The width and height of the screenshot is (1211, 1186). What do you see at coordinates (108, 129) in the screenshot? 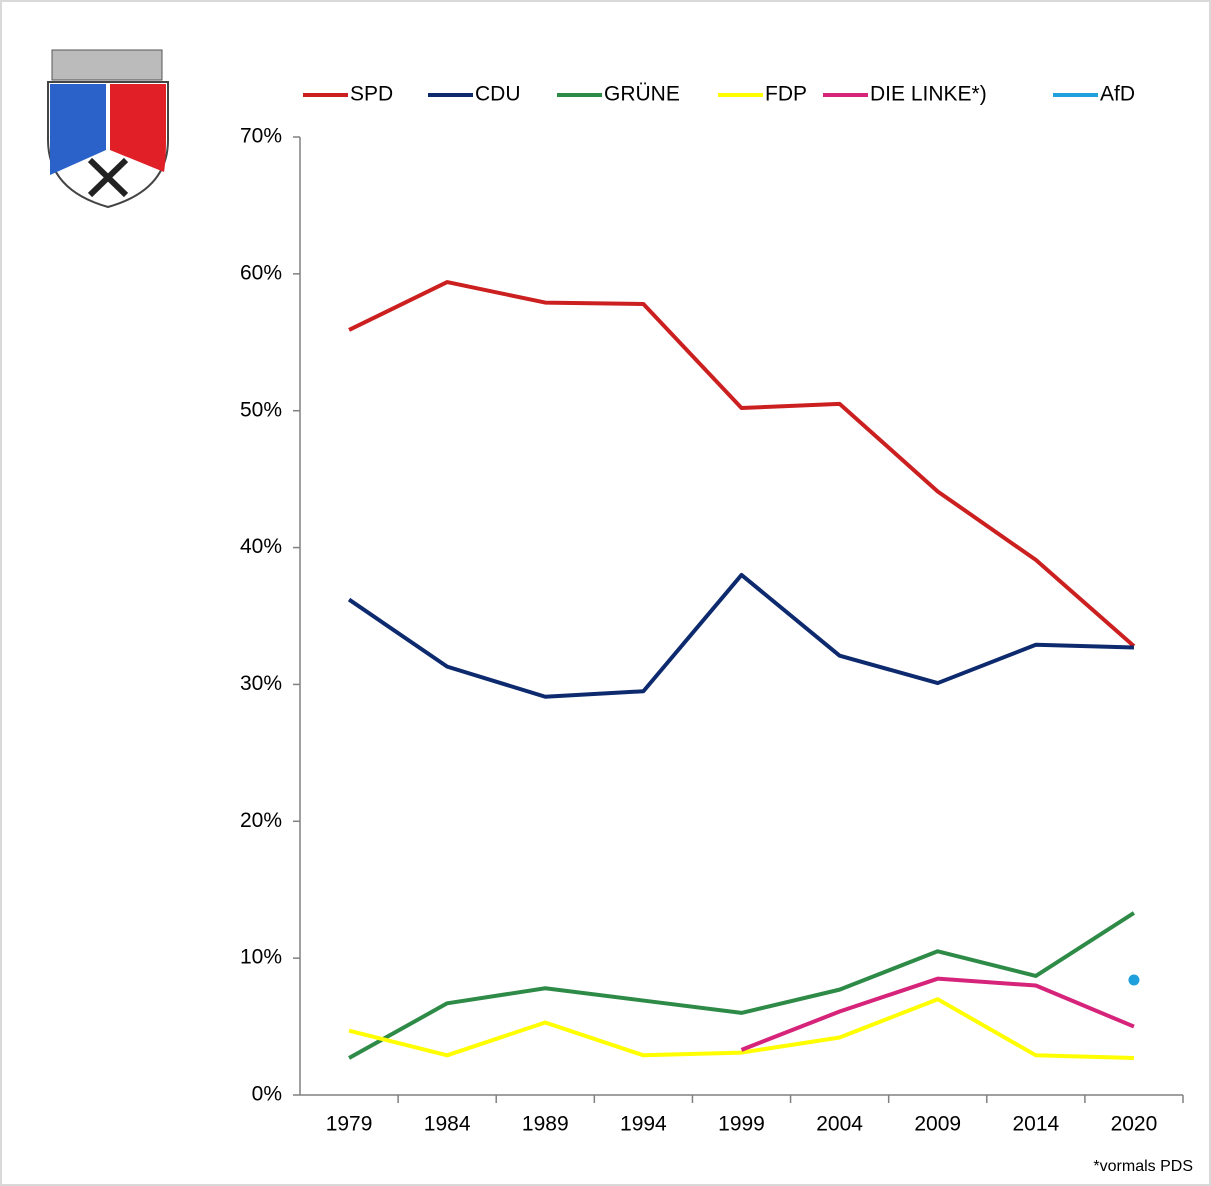
I see `coat-of-arms` at bounding box center [108, 129].